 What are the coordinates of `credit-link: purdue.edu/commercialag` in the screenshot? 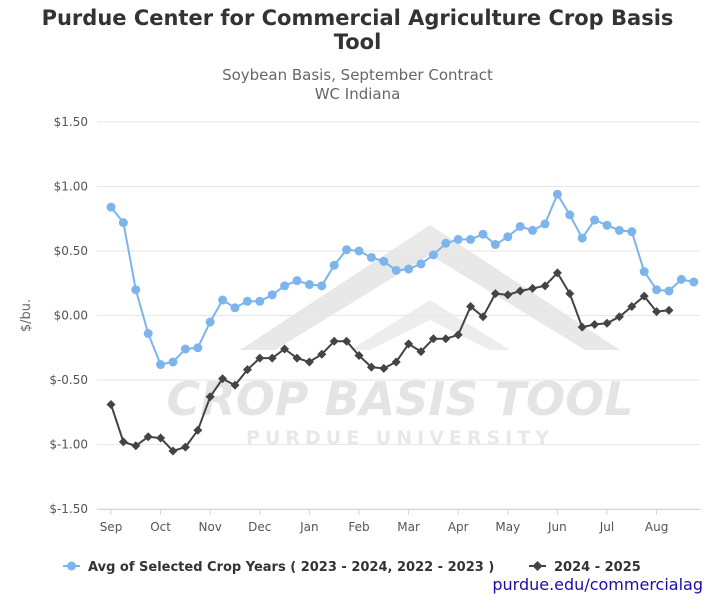 It's located at (597, 584).